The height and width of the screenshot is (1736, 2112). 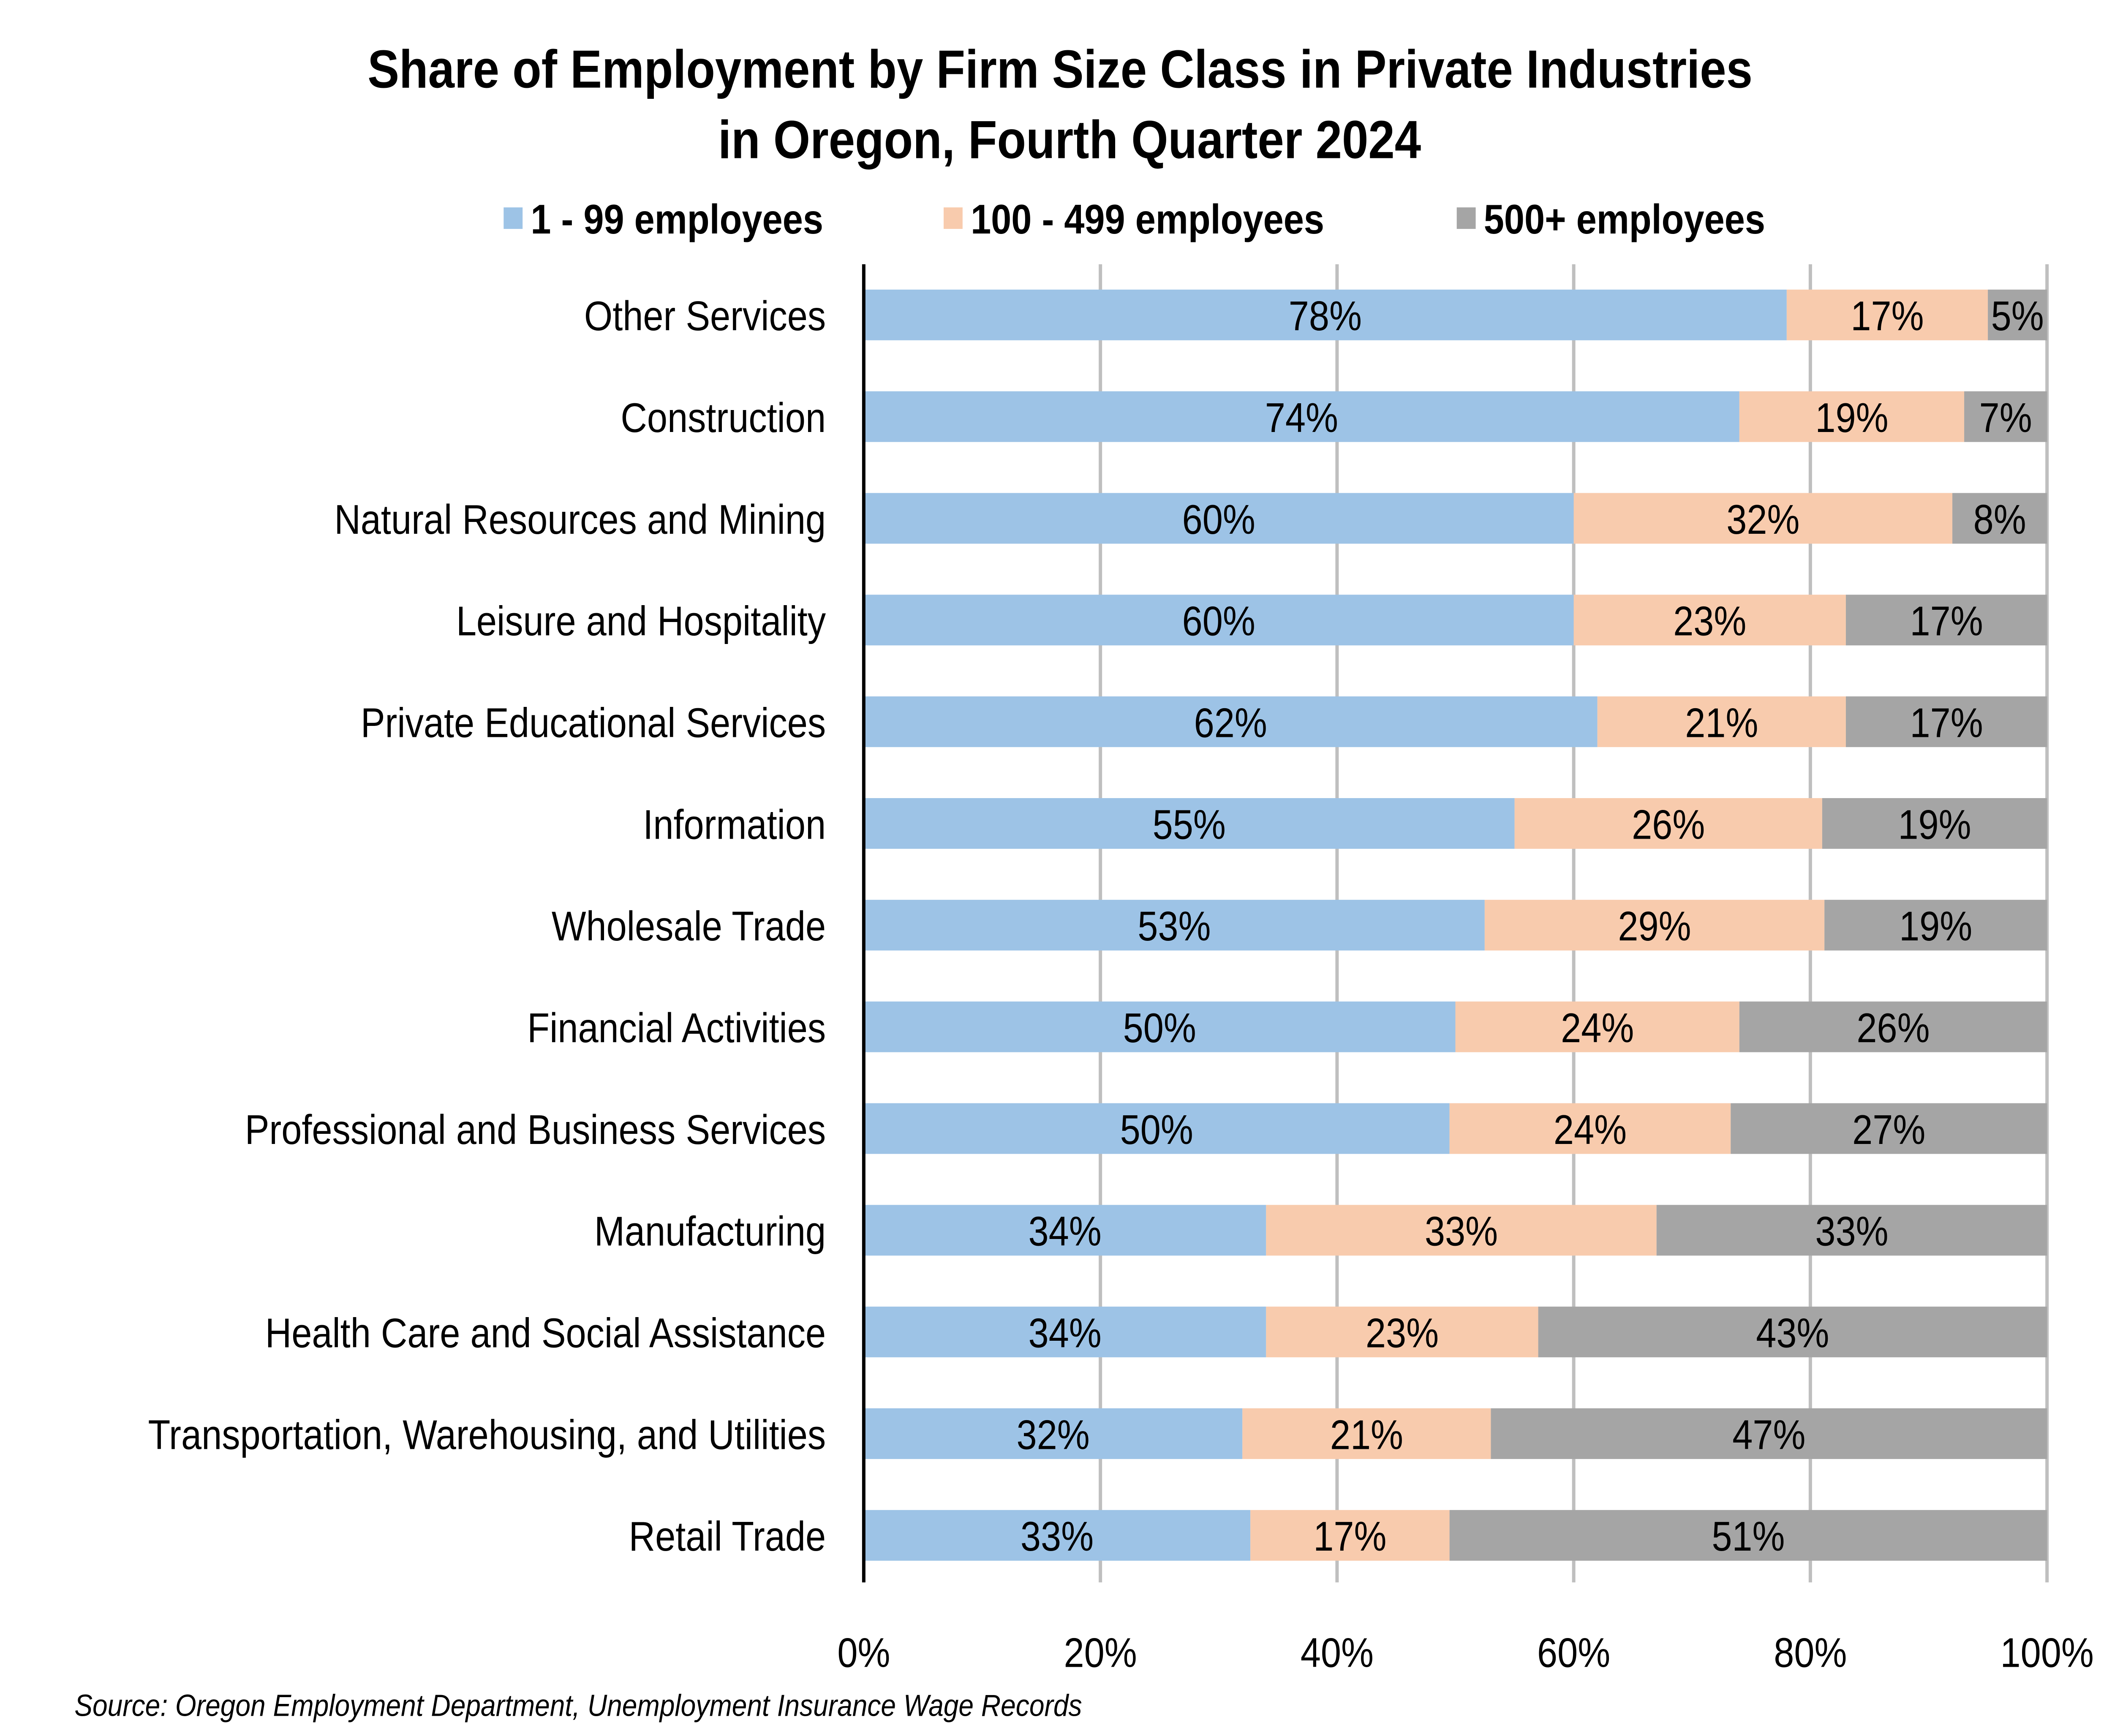 I want to click on data-label: 5%, so click(x=2017, y=316).